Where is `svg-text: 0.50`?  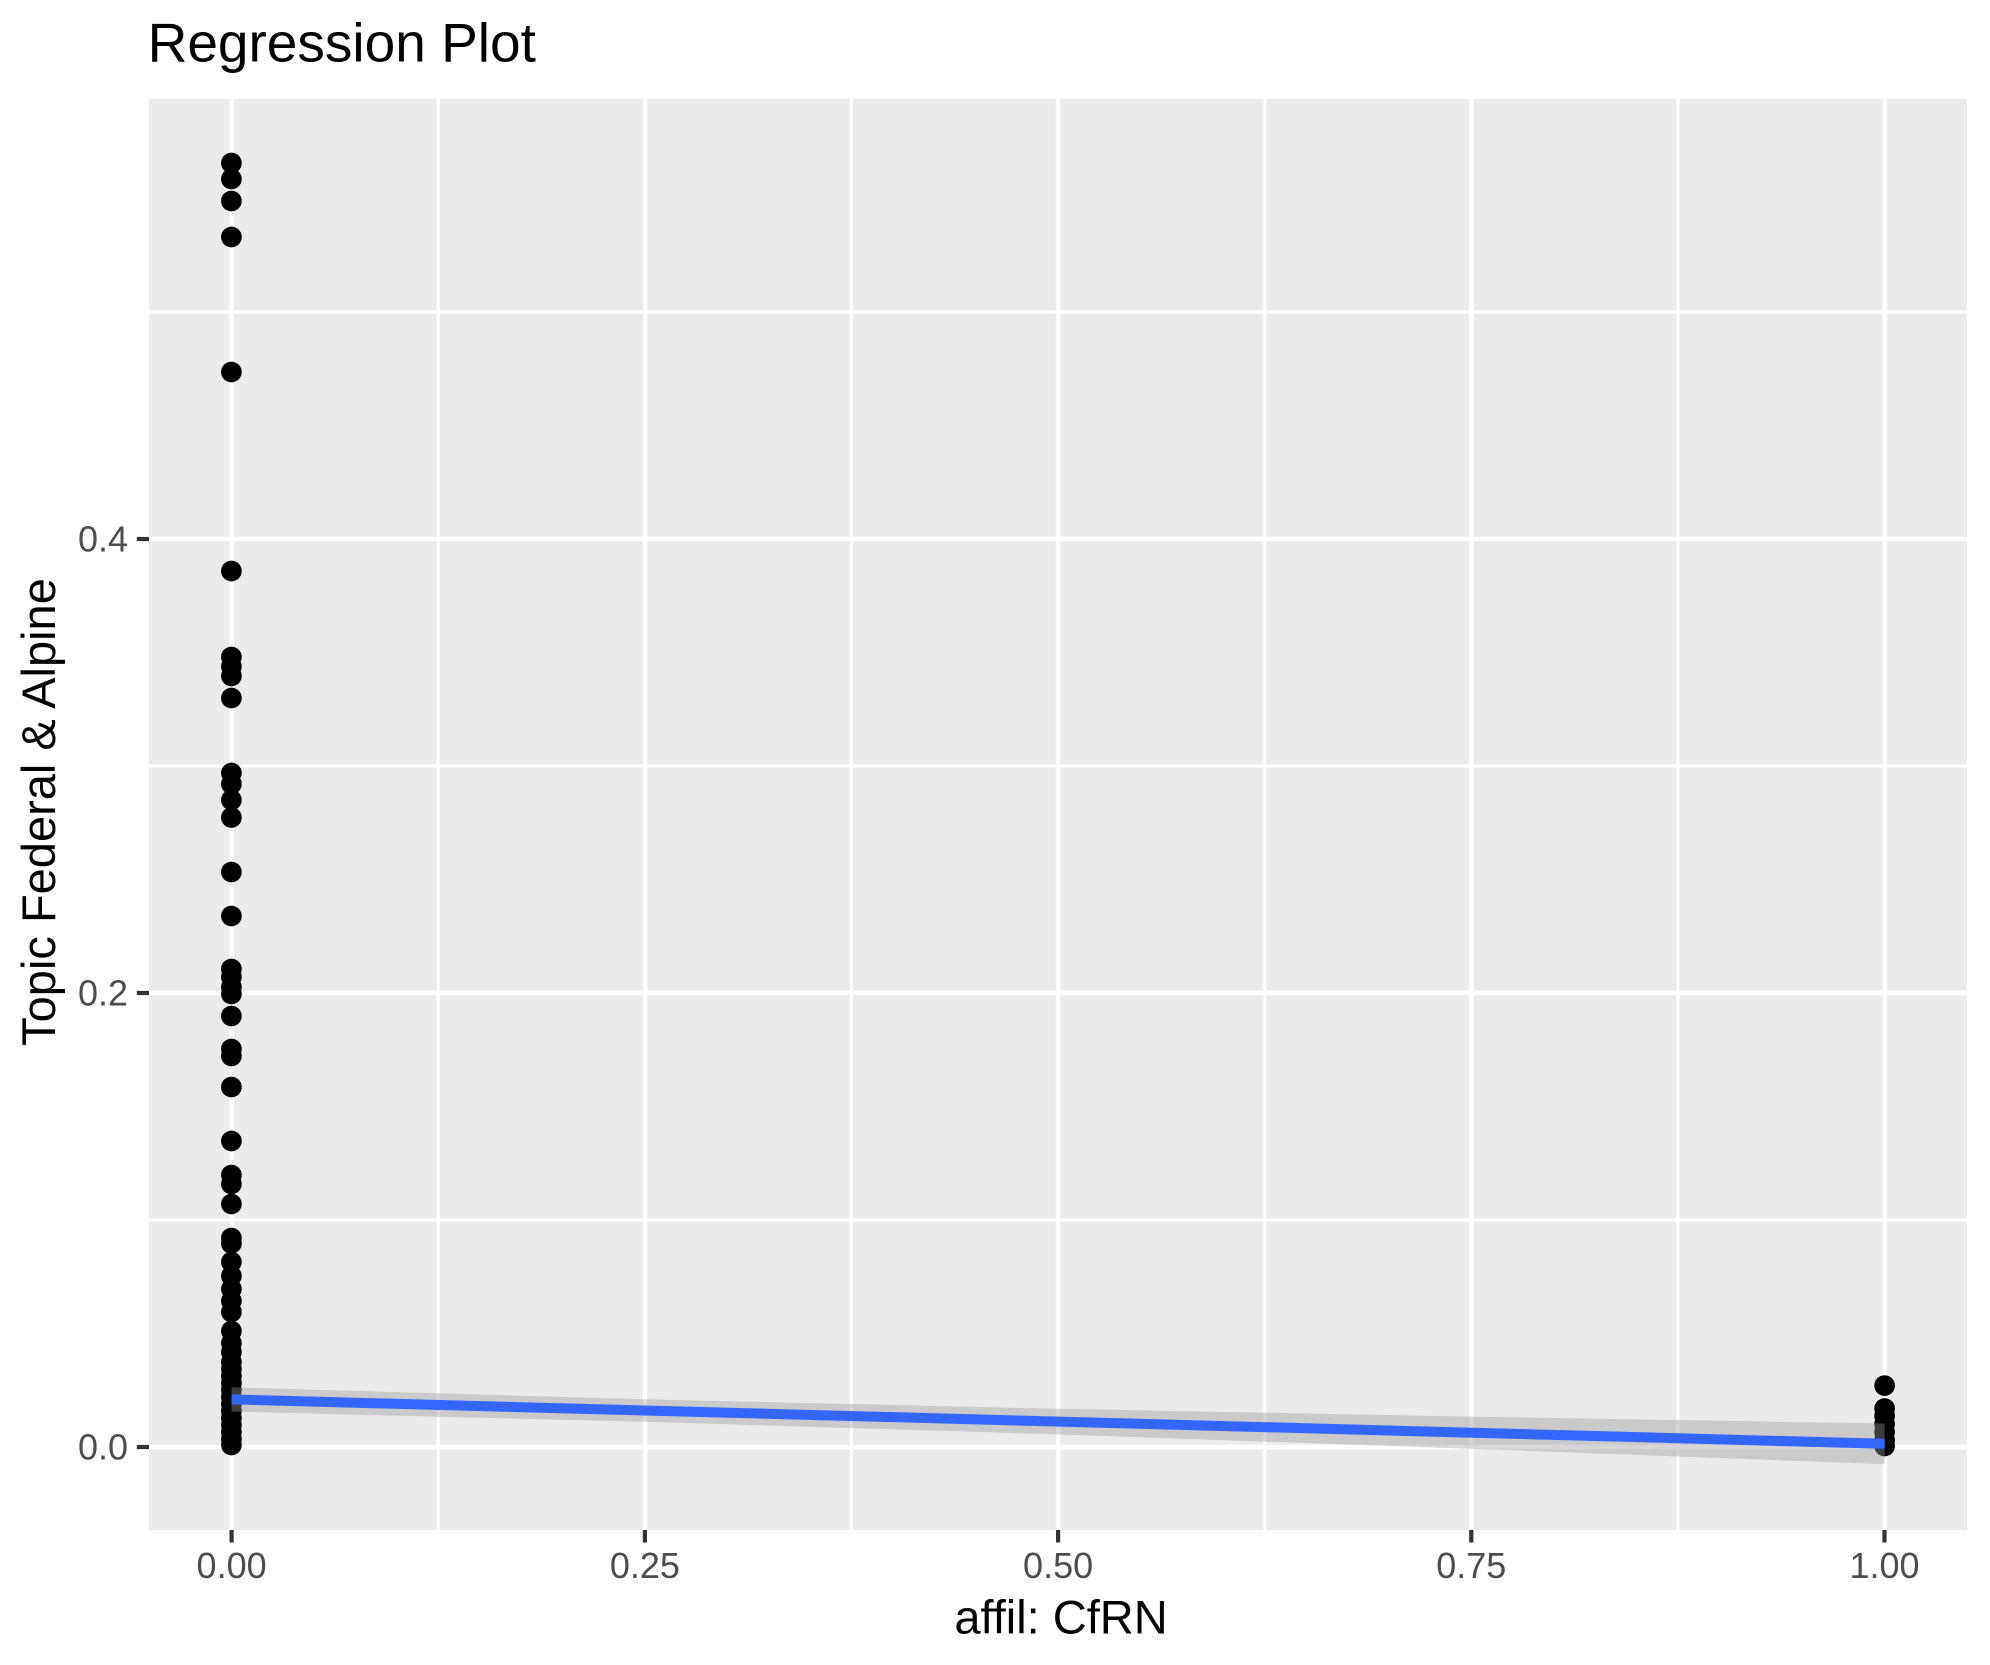
svg-text: 0.50 is located at coordinates (1058, 1565).